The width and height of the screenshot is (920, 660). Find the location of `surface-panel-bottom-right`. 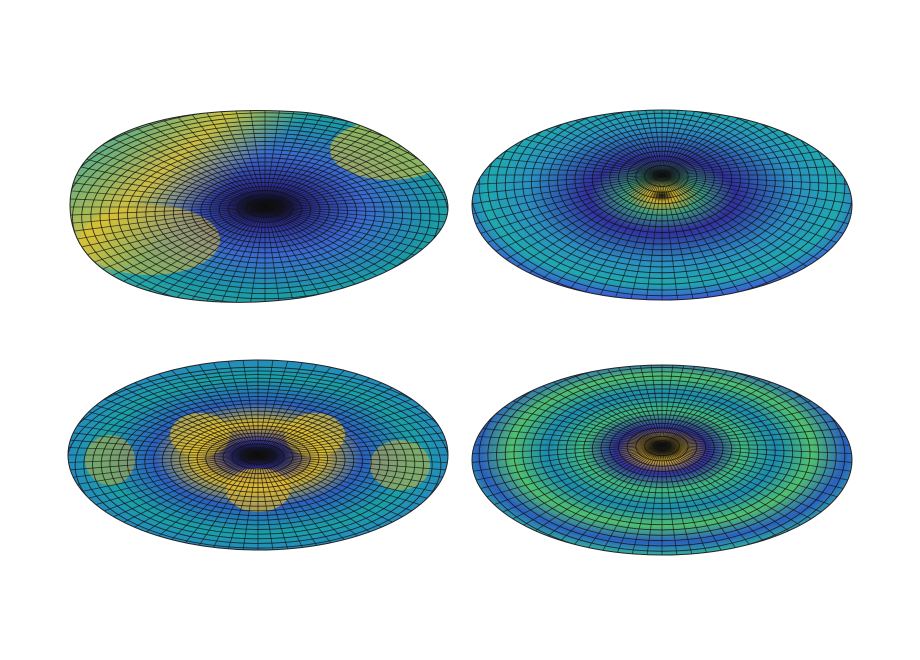

surface-panel-bottom-right is located at coordinates (662, 460).